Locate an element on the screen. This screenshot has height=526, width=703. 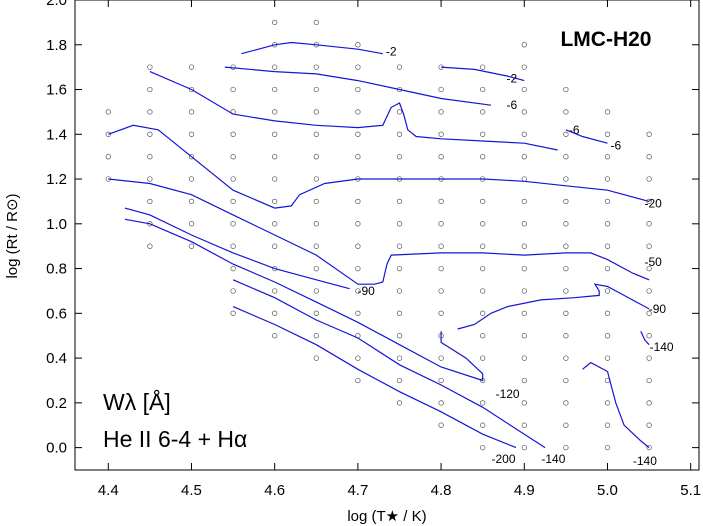
contour-label: -20 is located at coordinates (654, 204).